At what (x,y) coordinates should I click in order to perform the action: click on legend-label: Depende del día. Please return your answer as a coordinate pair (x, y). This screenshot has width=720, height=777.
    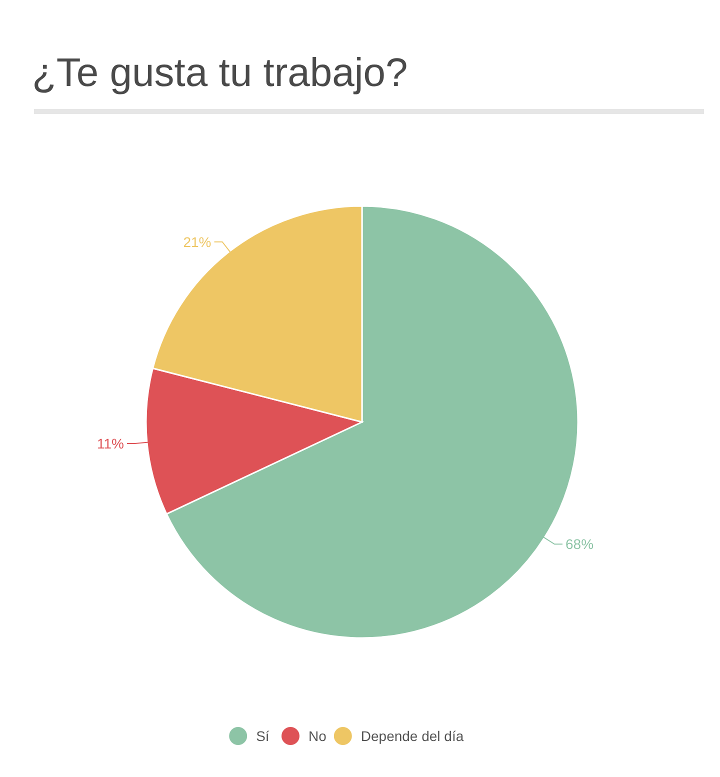
    Looking at the image, I should click on (412, 736).